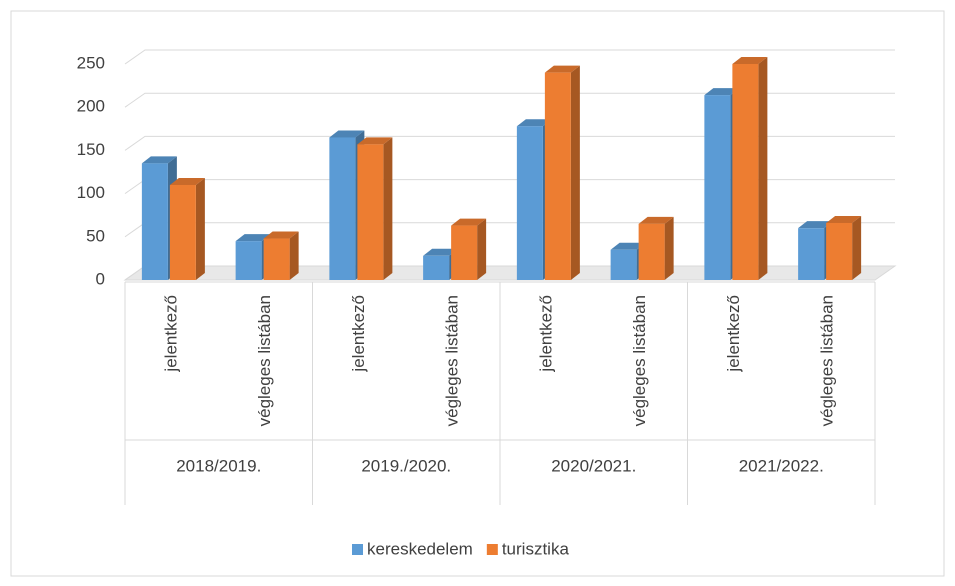 This screenshot has width=955, height=586. Describe the element at coordinates (536, 548) in the screenshot. I see `legend-label: turisztika` at that location.